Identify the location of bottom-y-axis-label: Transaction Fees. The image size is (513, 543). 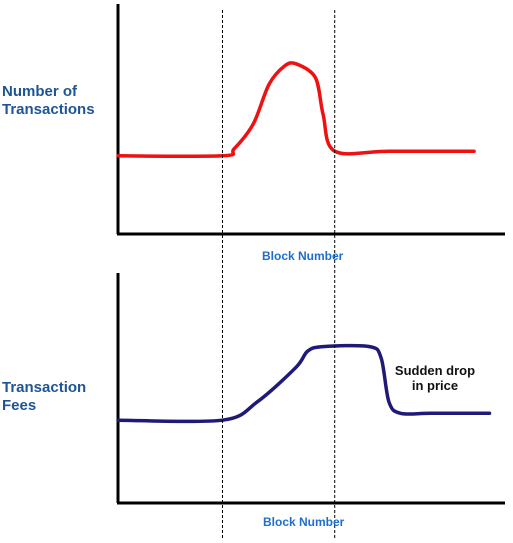
(44, 397).